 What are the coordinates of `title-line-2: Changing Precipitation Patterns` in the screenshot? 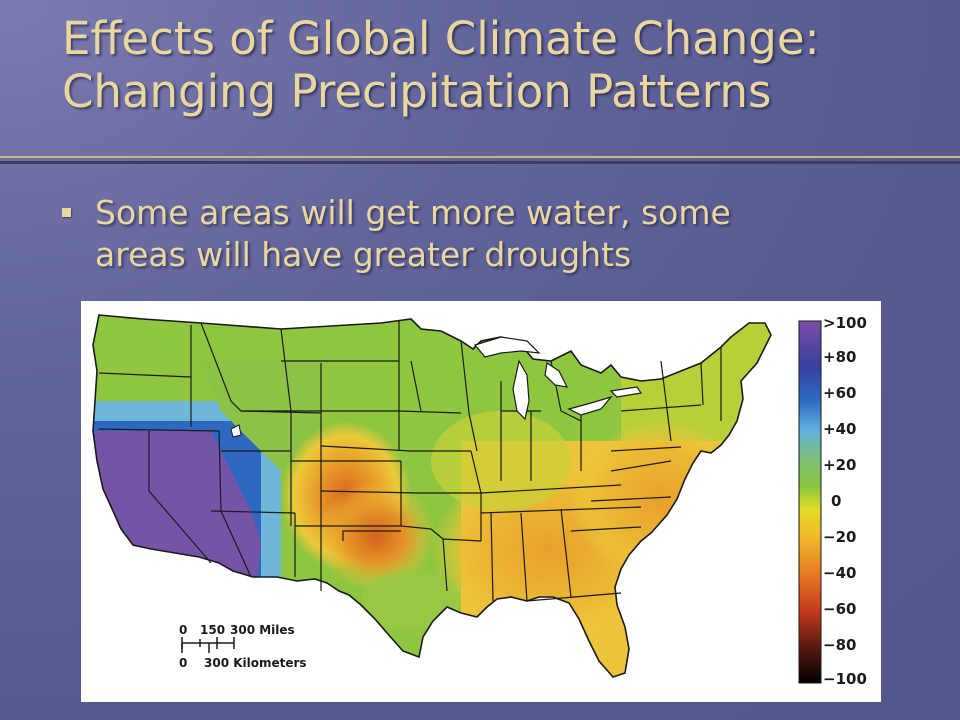 It's located at (417, 91).